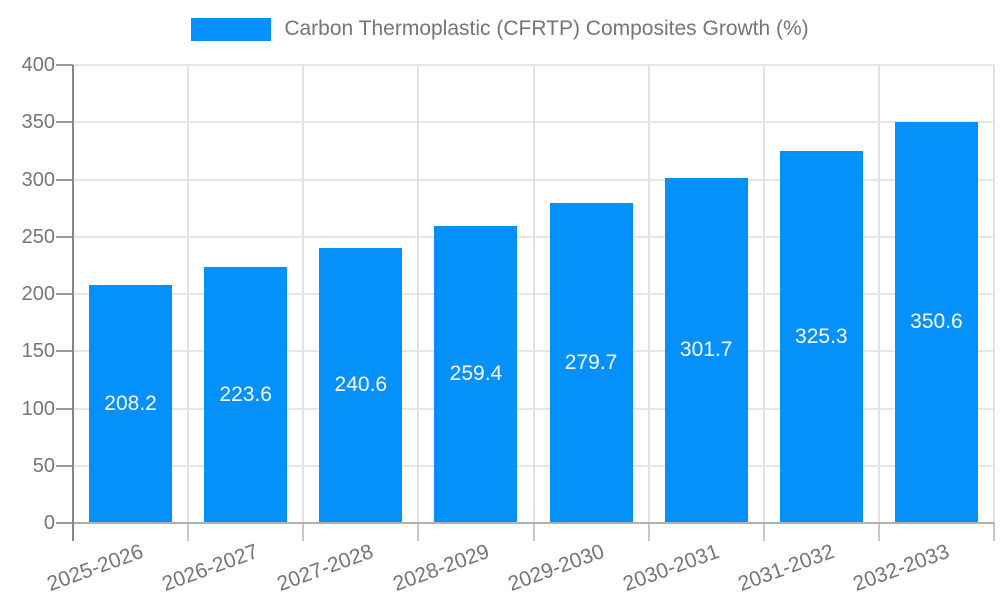 The width and height of the screenshot is (1000, 600). I want to click on x-axis-category-label: 2032-2033, so click(901, 568).